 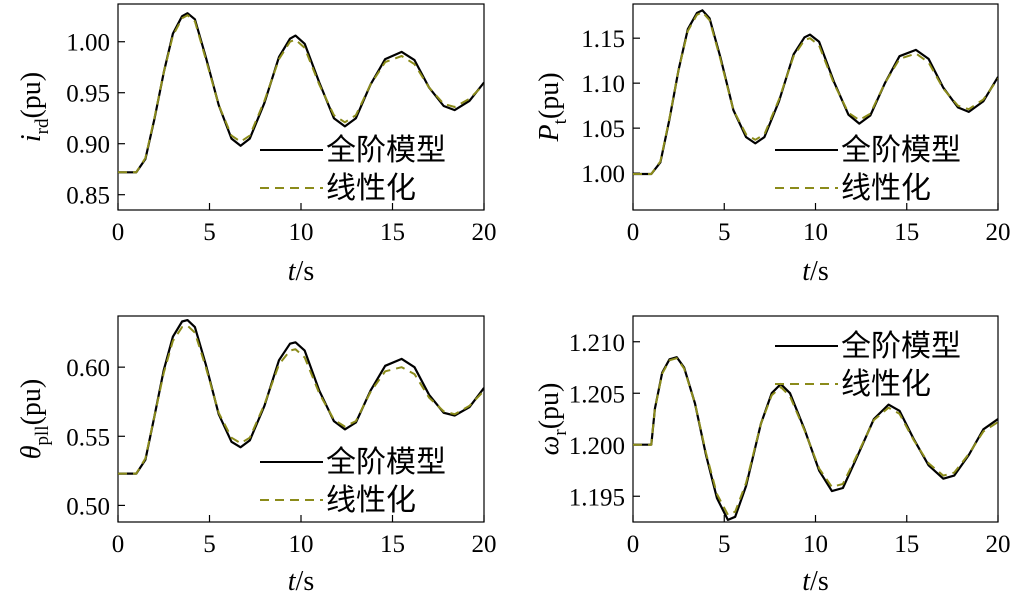 What do you see at coordinates (597, 343) in the screenshot?
I see `y-tick-label: 1.210` at bounding box center [597, 343].